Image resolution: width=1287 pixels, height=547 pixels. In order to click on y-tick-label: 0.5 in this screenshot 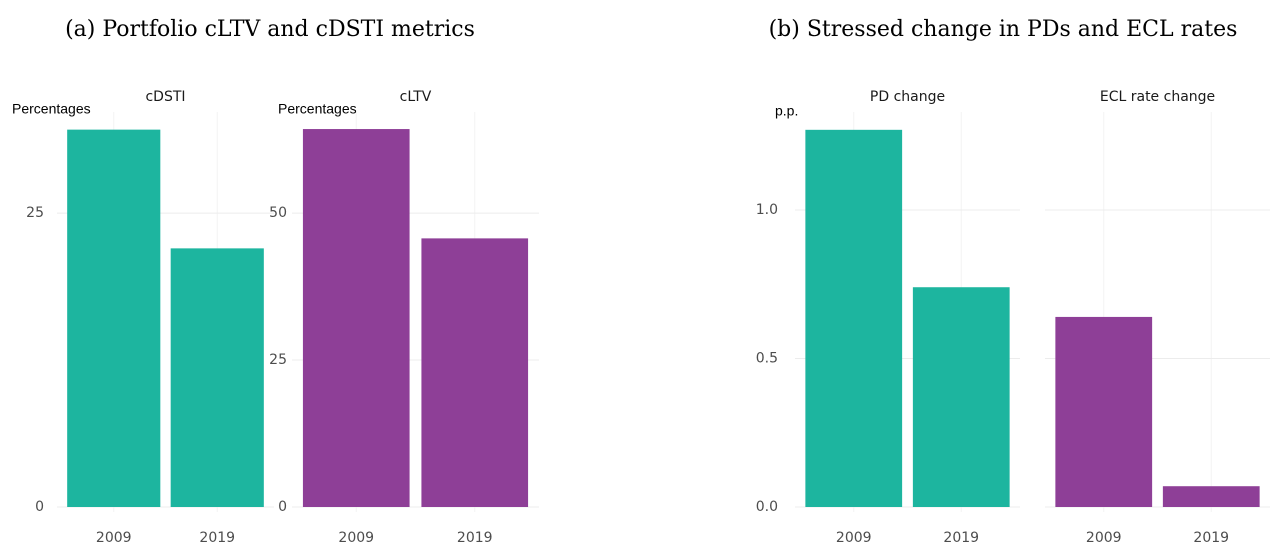, I will do `click(767, 359)`.